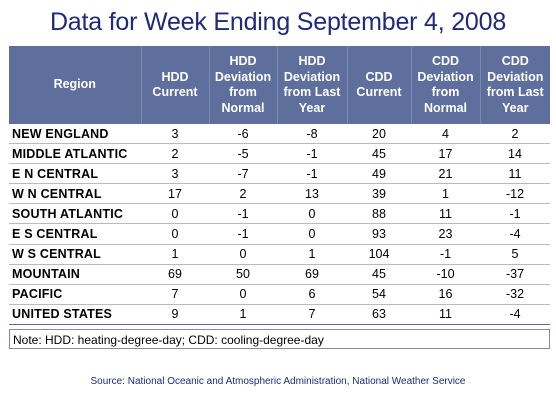 This screenshot has width=556, height=400. I want to click on table-row: NEW ENGLAND 3 -6 -8 20 4 2, so click(279, 134).